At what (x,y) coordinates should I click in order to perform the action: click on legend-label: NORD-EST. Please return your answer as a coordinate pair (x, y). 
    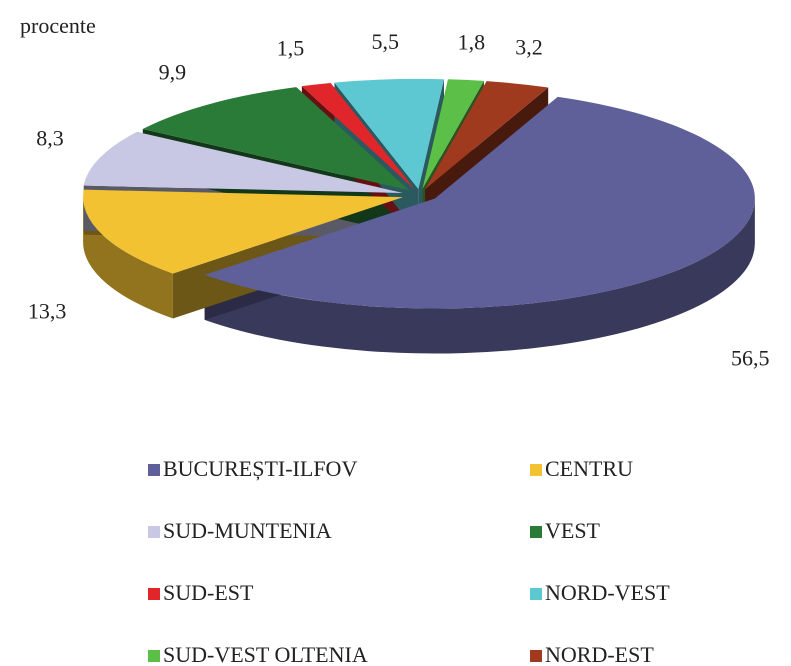
    Looking at the image, I should click on (599, 654).